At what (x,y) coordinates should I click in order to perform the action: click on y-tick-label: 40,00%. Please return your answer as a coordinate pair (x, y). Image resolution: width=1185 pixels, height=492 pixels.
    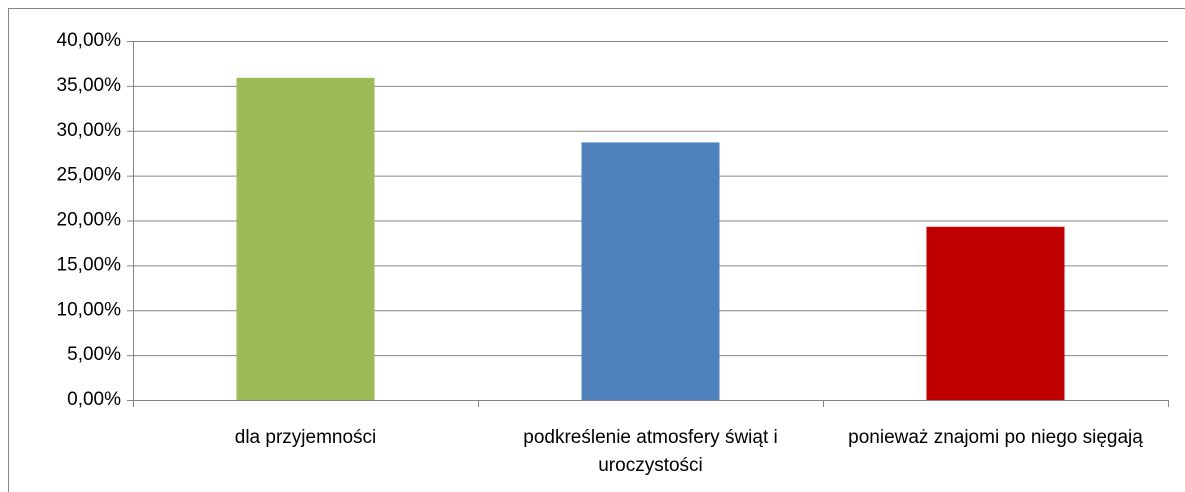
    Looking at the image, I should click on (89, 40).